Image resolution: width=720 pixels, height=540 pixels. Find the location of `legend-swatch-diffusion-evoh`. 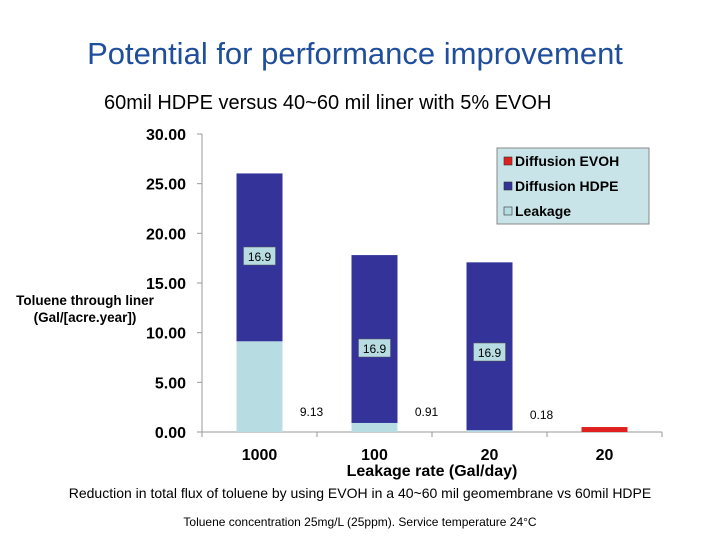

legend-swatch-diffusion-evoh is located at coordinates (508, 161).